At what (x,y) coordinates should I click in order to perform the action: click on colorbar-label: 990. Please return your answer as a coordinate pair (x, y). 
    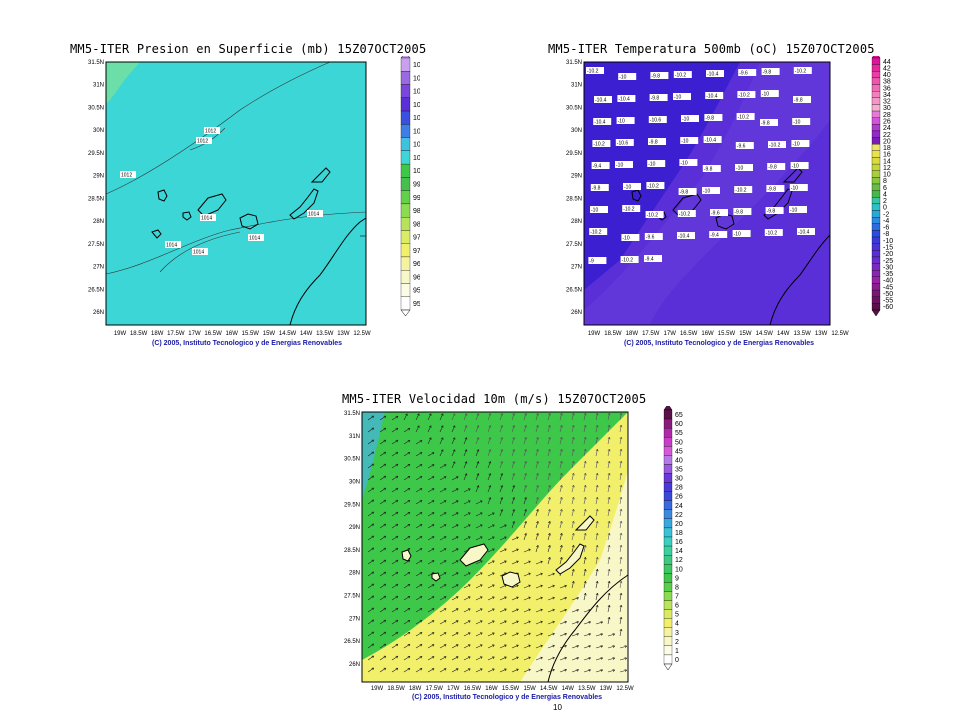
    Looking at the image, I should click on (416, 198).